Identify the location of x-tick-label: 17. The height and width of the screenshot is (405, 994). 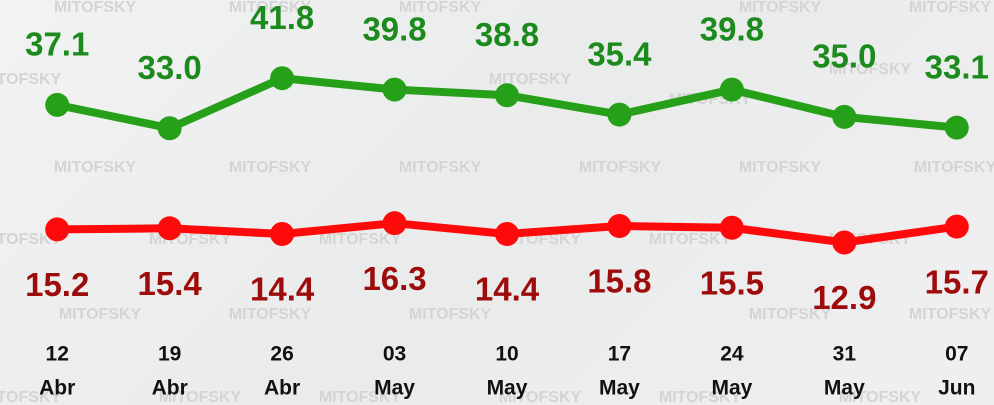
(619, 354).